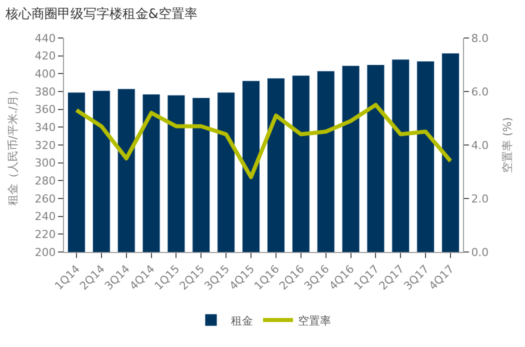  What do you see at coordinates (45, 199) in the screenshot?
I see `y-tick-label: 260` at bounding box center [45, 199].